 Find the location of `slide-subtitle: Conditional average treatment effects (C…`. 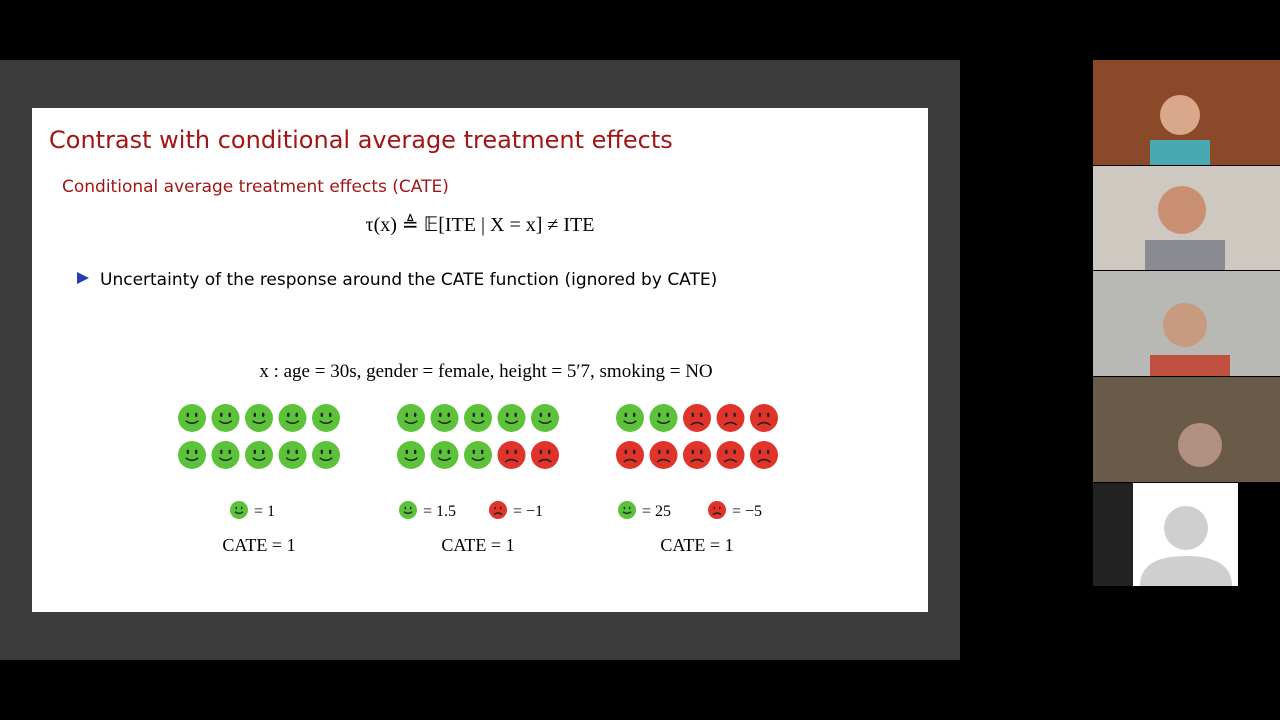

slide-subtitle: Conditional average treatment effects (C… is located at coordinates (255, 187).